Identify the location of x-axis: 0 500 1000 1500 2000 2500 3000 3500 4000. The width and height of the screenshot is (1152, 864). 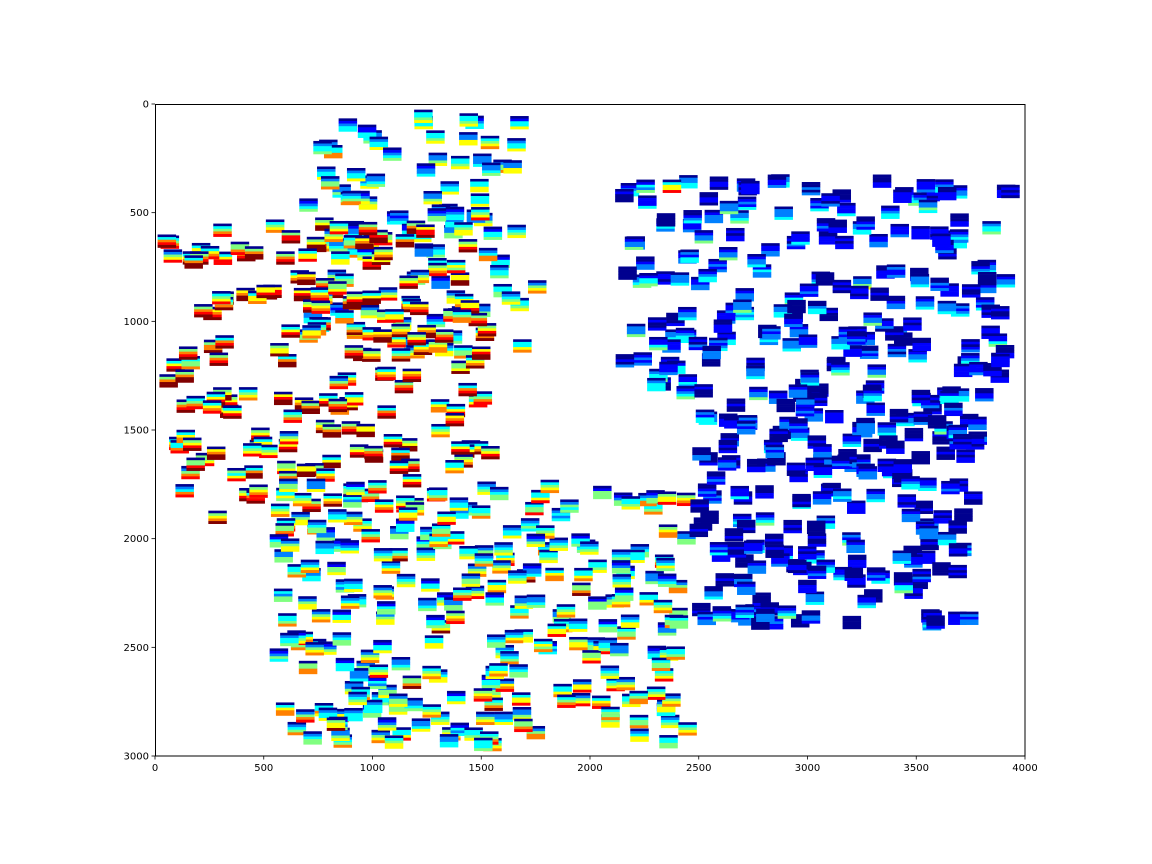
(595, 765).